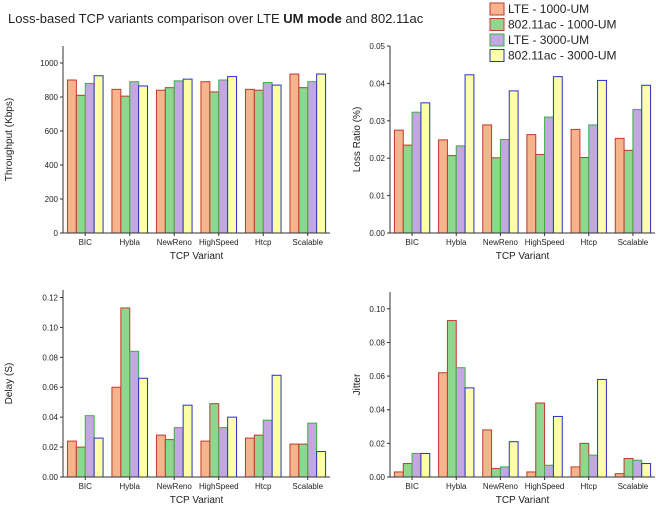  What do you see at coordinates (497, 55) in the screenshot?
I see `legend-swatch` at bounding box center [497, 55].